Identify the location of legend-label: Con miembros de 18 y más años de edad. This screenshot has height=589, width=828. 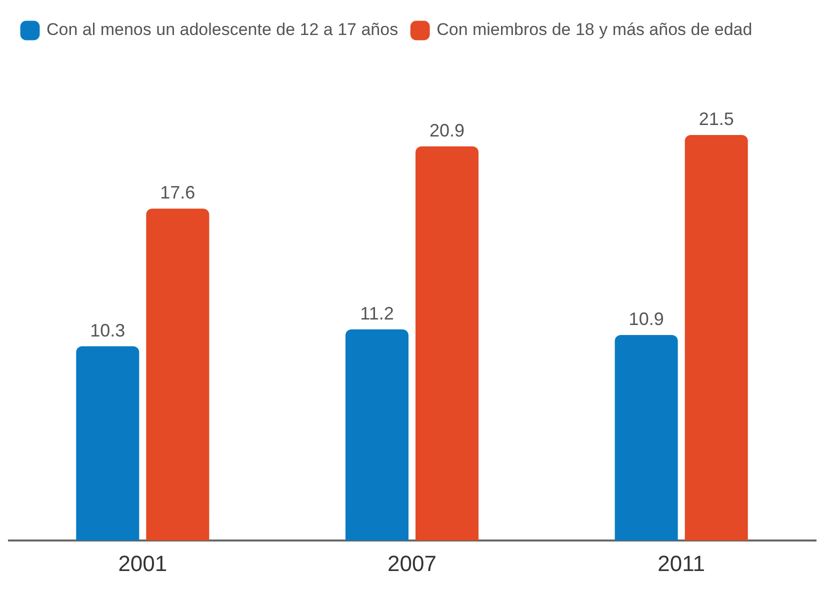
(594, 30).